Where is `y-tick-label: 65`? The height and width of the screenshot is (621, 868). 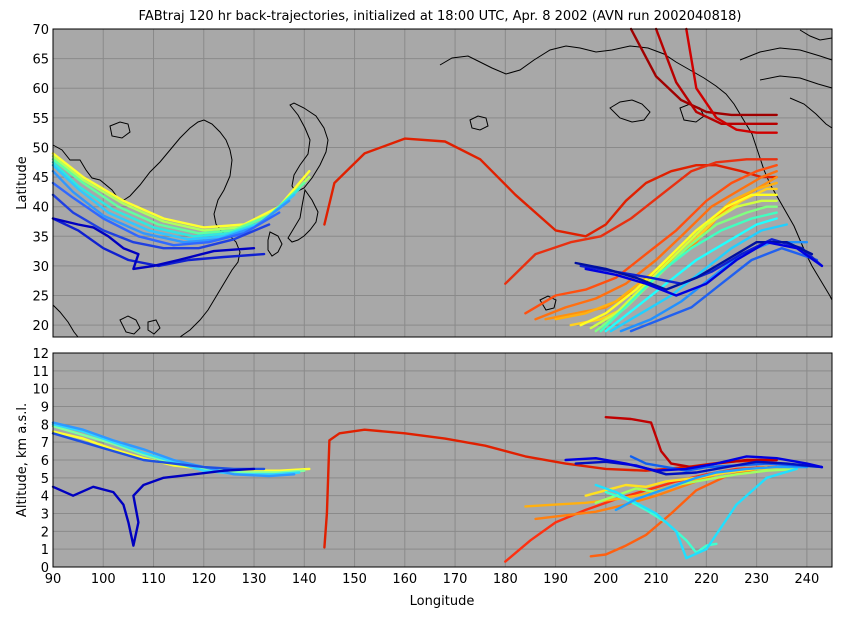 y-tick-label: 65 is located at coordinates (40, 60).